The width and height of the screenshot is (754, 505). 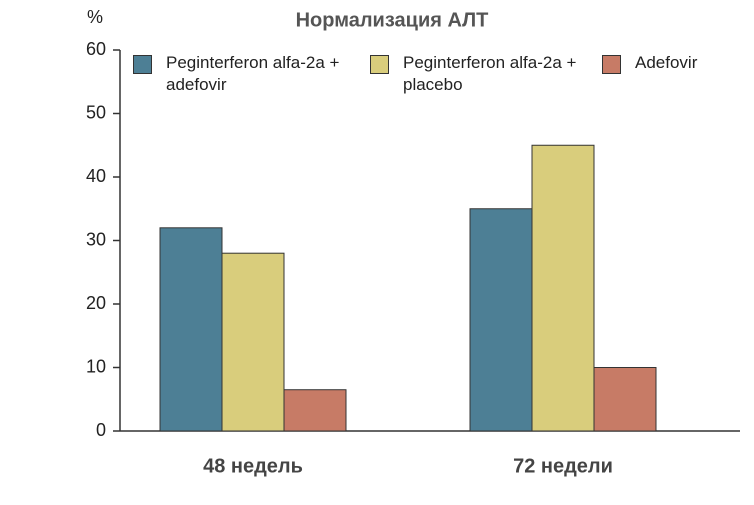 I want to click on legend-item: Peginterferon alfa-2a + placebo, so click(x=476, y=74).